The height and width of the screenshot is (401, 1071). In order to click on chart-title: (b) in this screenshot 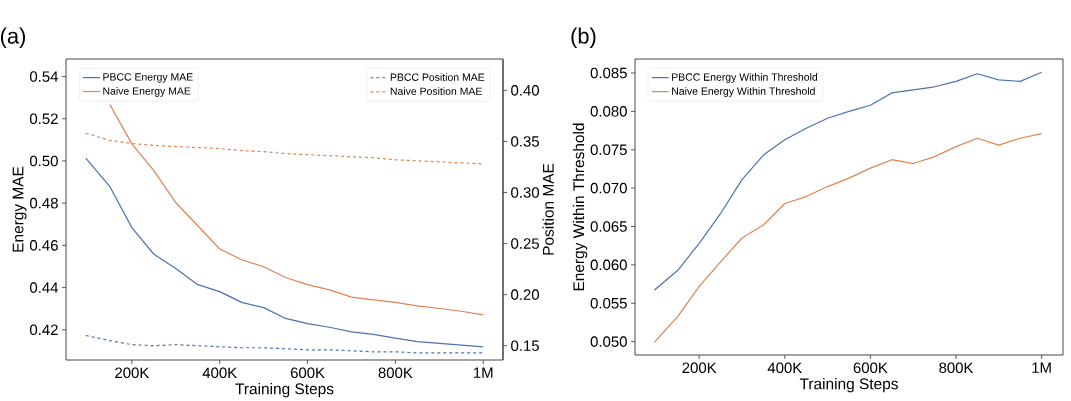, I will do `click(583, 38)`.